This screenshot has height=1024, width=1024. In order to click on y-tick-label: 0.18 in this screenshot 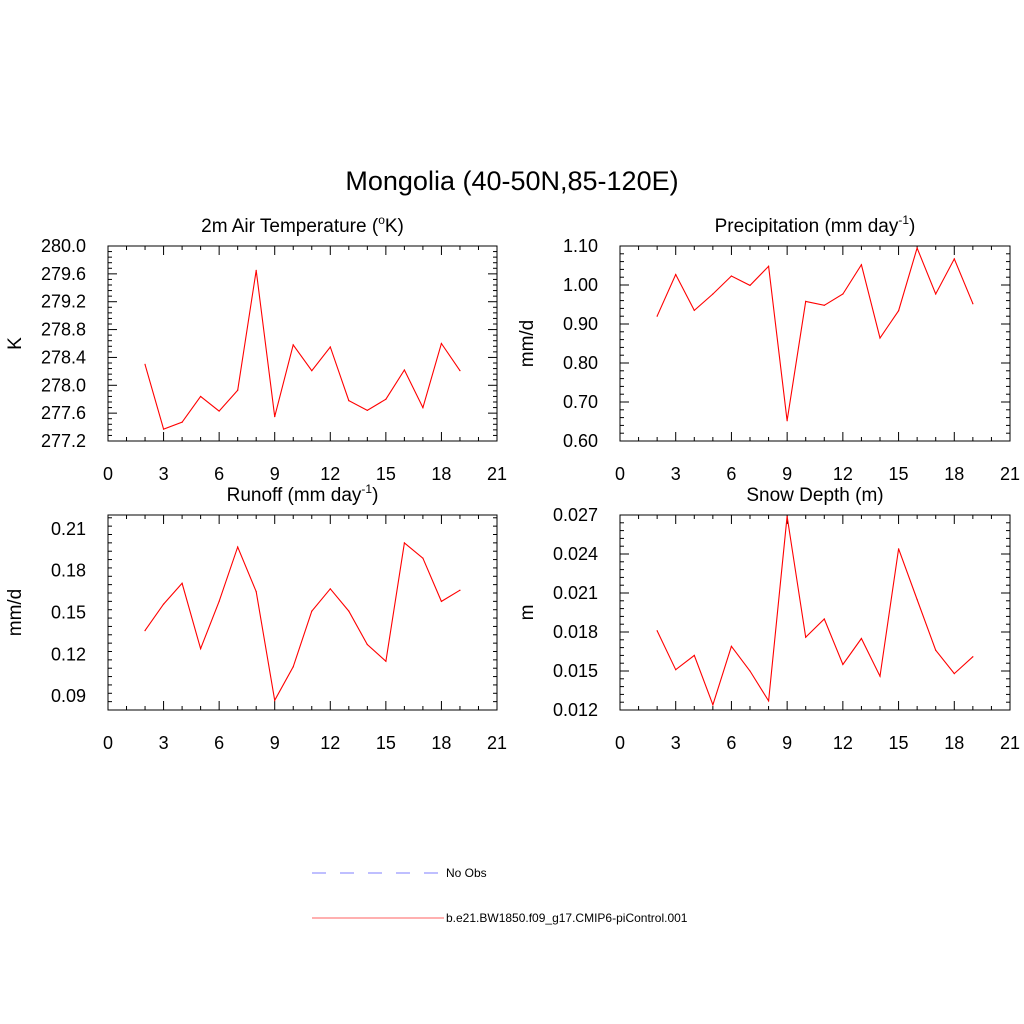, I will do `click(68, 571)`.